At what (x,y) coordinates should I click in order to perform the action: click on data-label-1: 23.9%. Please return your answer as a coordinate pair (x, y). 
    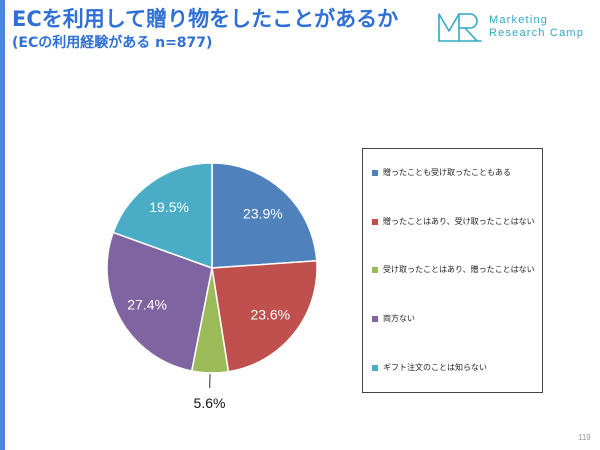
    Looking at the image, I should click on (263, 214).